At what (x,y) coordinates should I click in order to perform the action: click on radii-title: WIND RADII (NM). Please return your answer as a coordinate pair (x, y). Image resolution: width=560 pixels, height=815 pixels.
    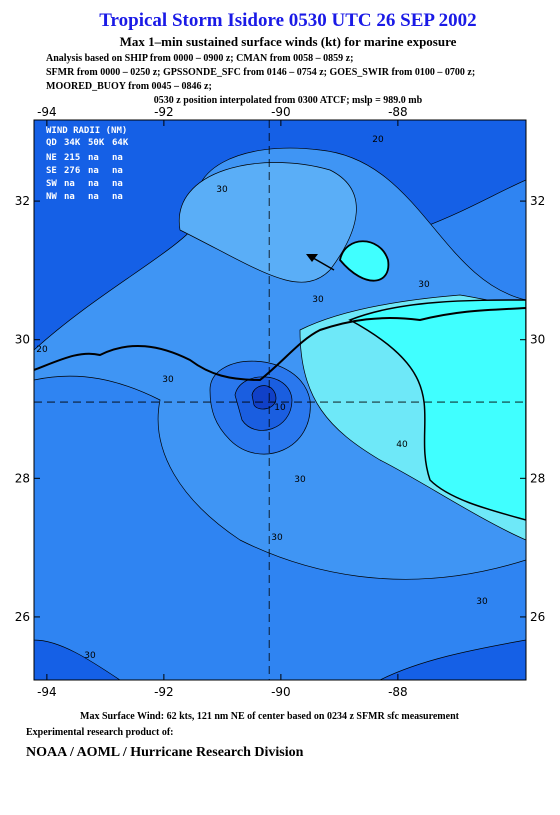
    Looking at the image, I should click on (86, 131).